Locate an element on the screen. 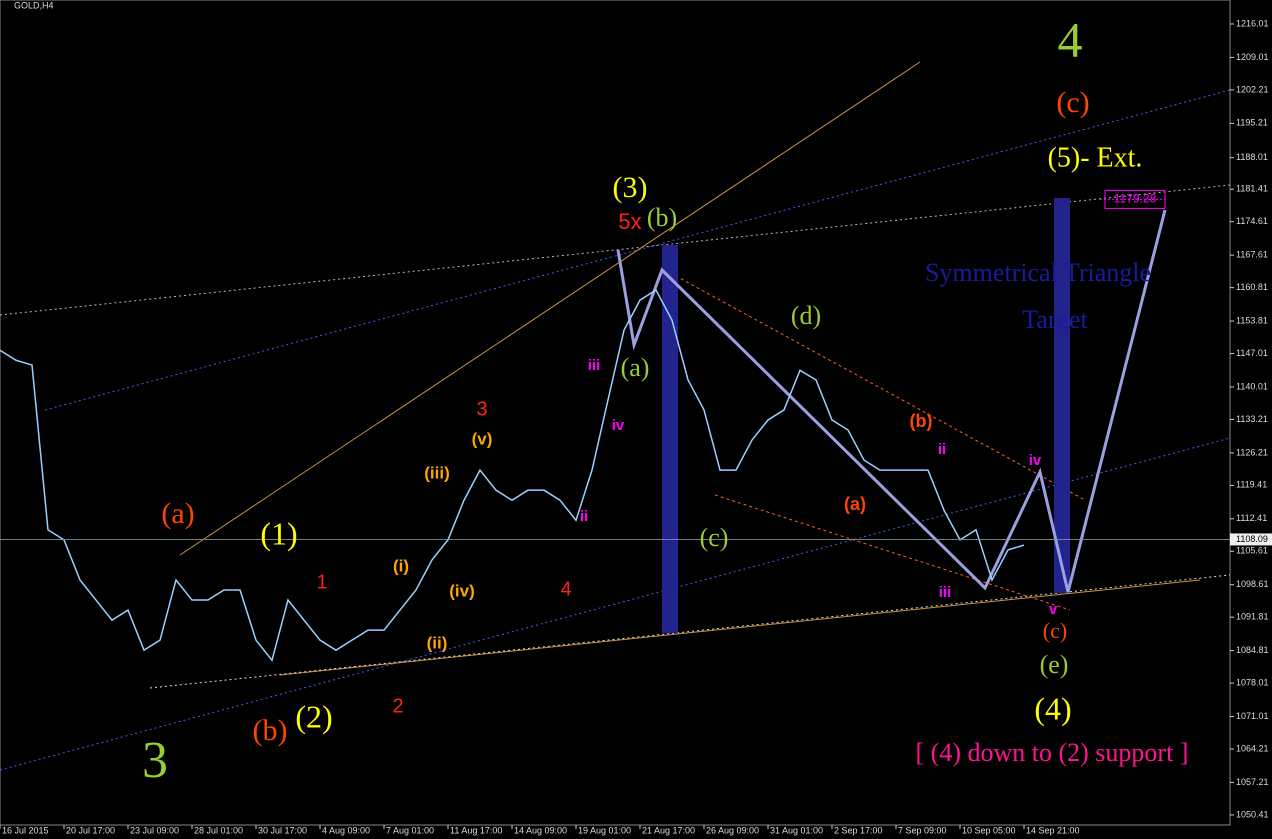 Image resolution: width=1272 pixels, height=839 pixels. x-tick-label: 10 Sep 05:00 is located at coordinates (989, 830).